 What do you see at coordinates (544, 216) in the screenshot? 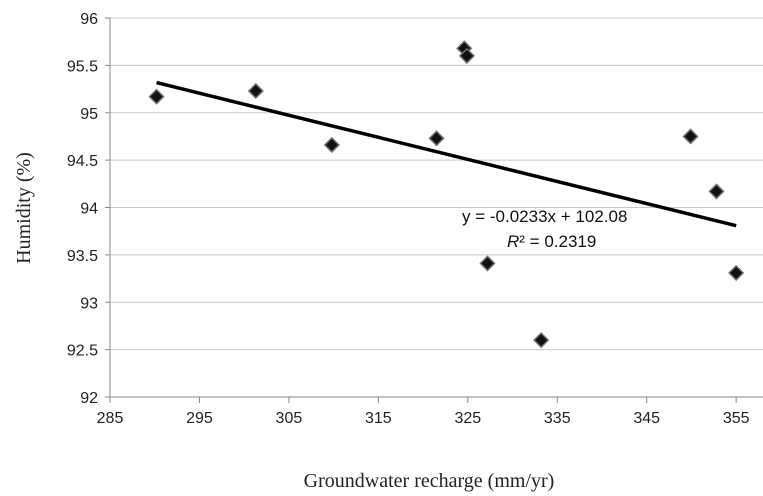
I see `equation-text: y = -0.0233x + 102.08` at bounding box center [544, 216].